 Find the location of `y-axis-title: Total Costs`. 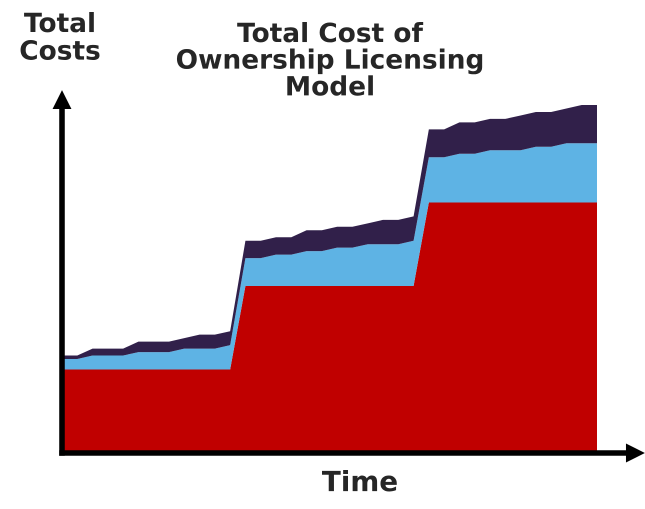

y-axis-title: Total Costs is located at coordinates (60, 36).